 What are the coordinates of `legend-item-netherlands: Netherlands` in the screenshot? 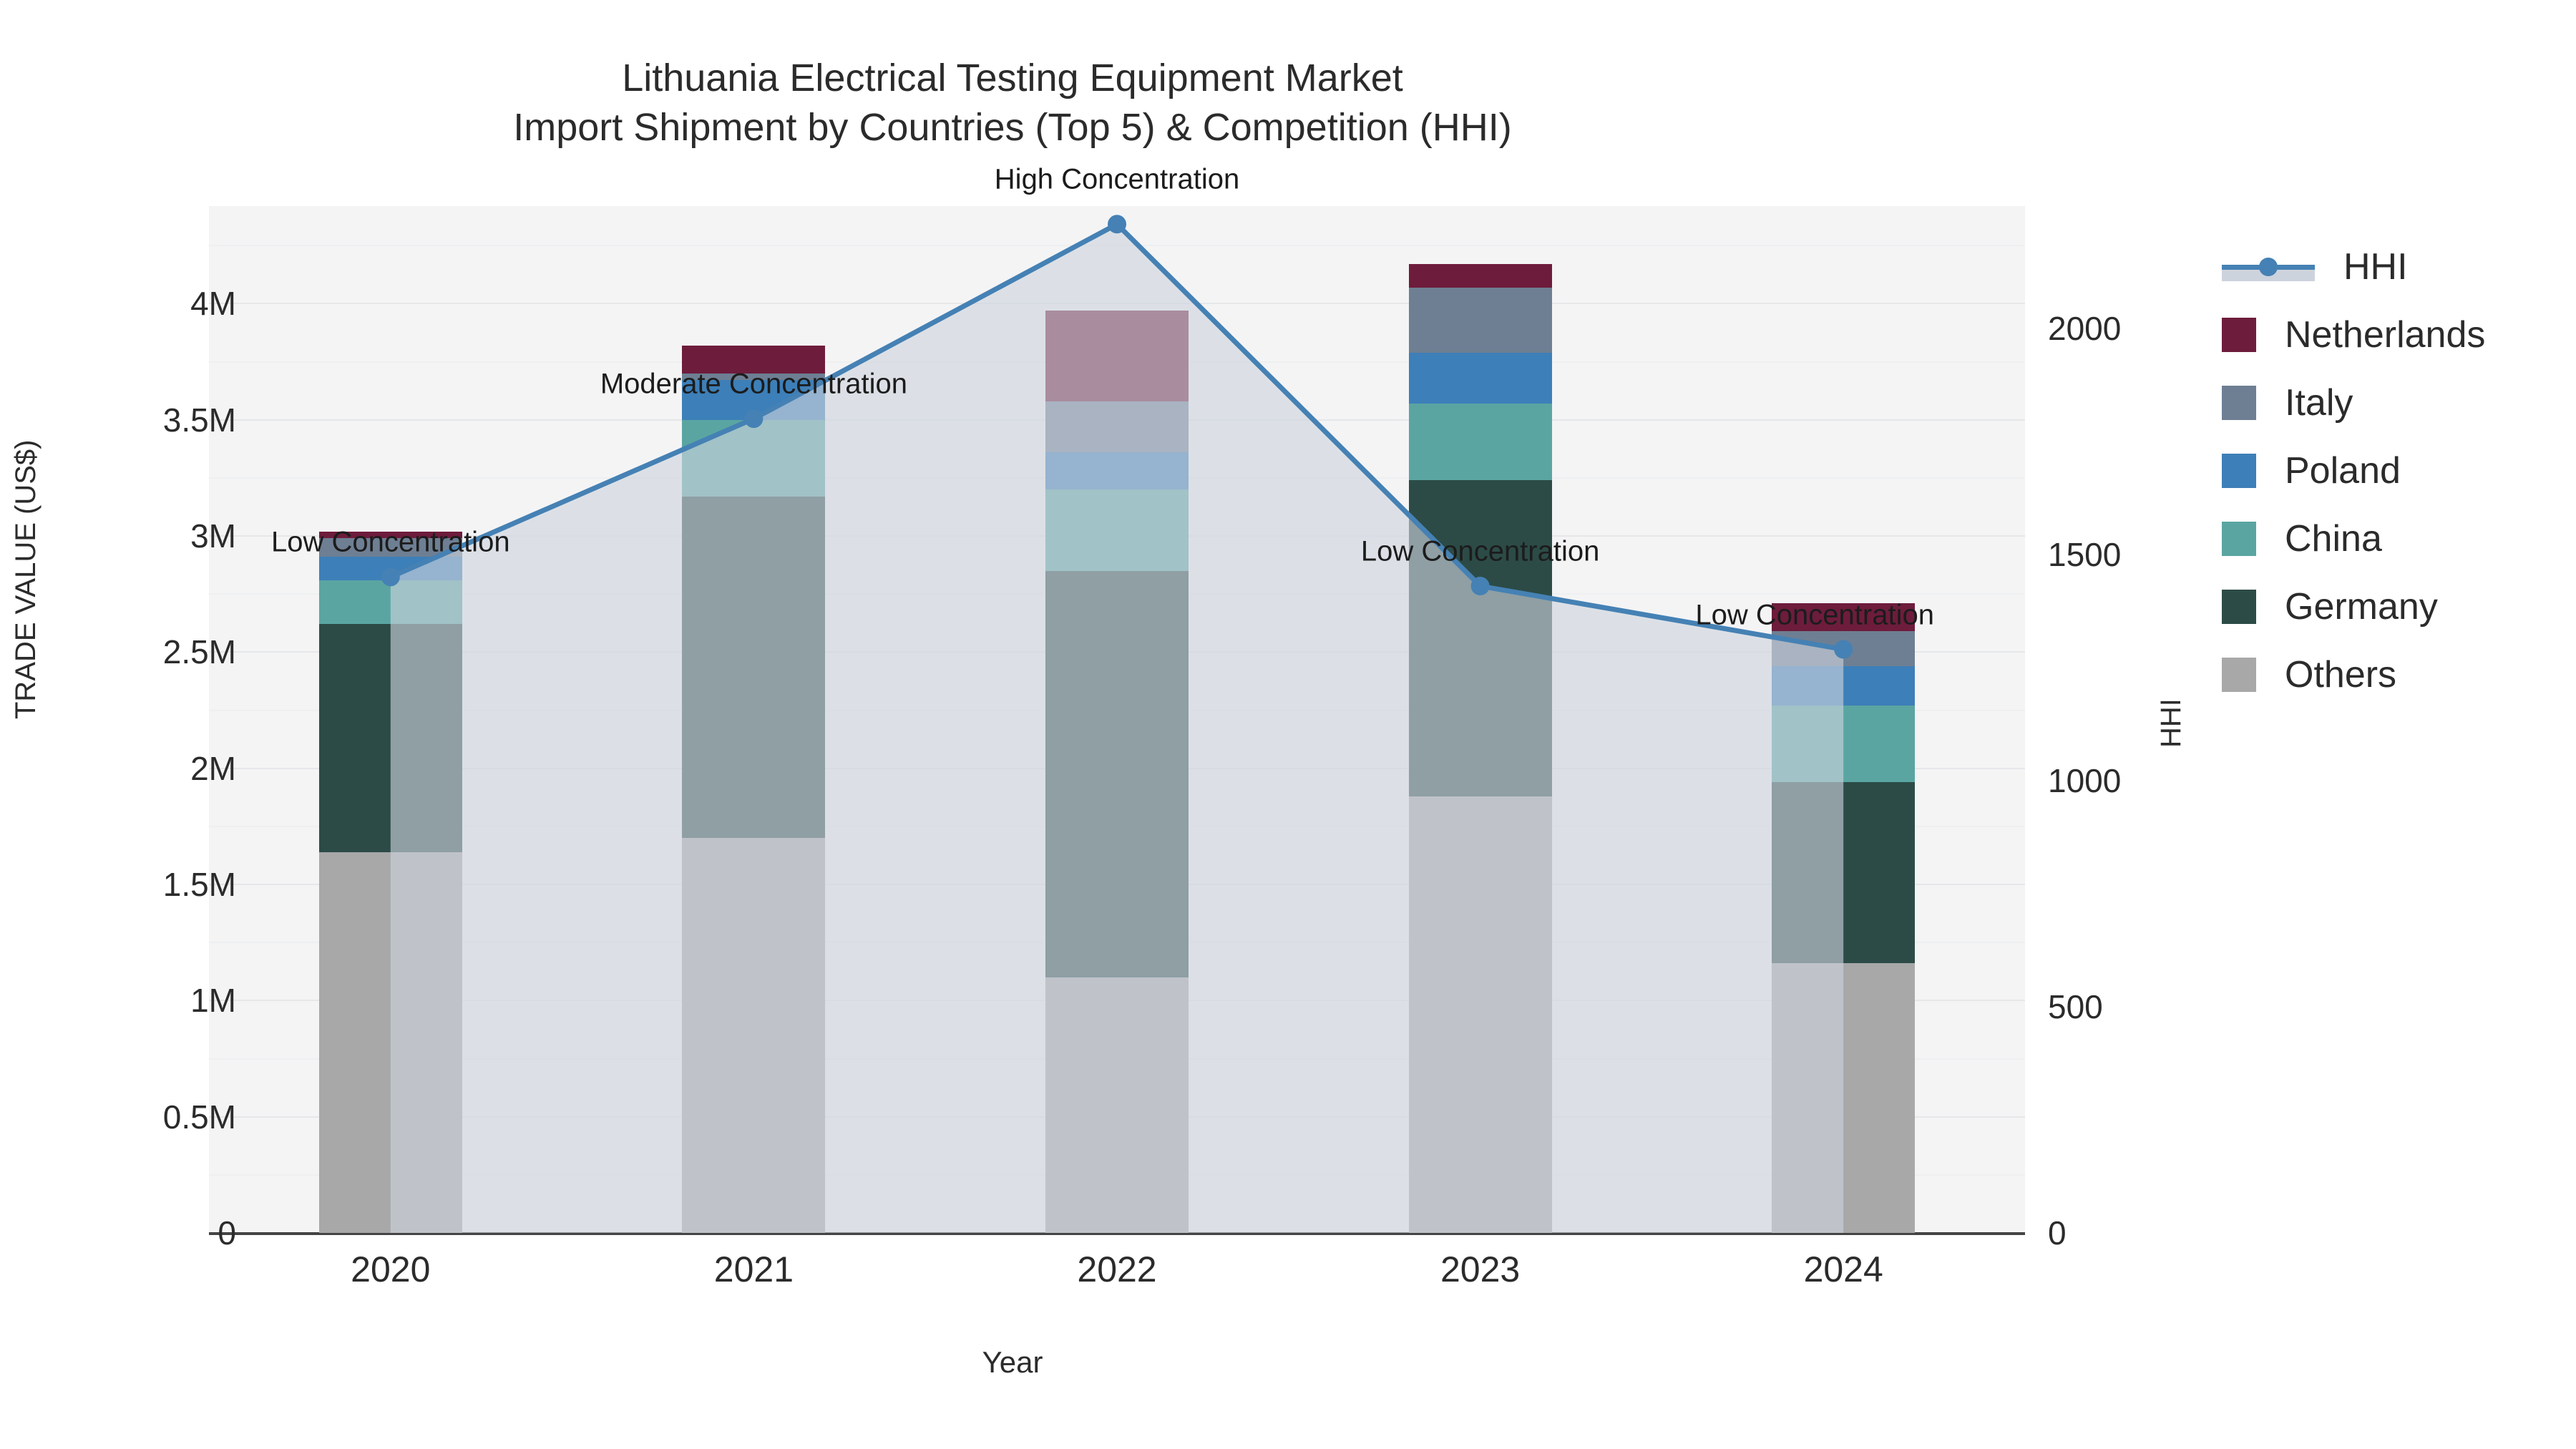 It's located at (2353, 335).